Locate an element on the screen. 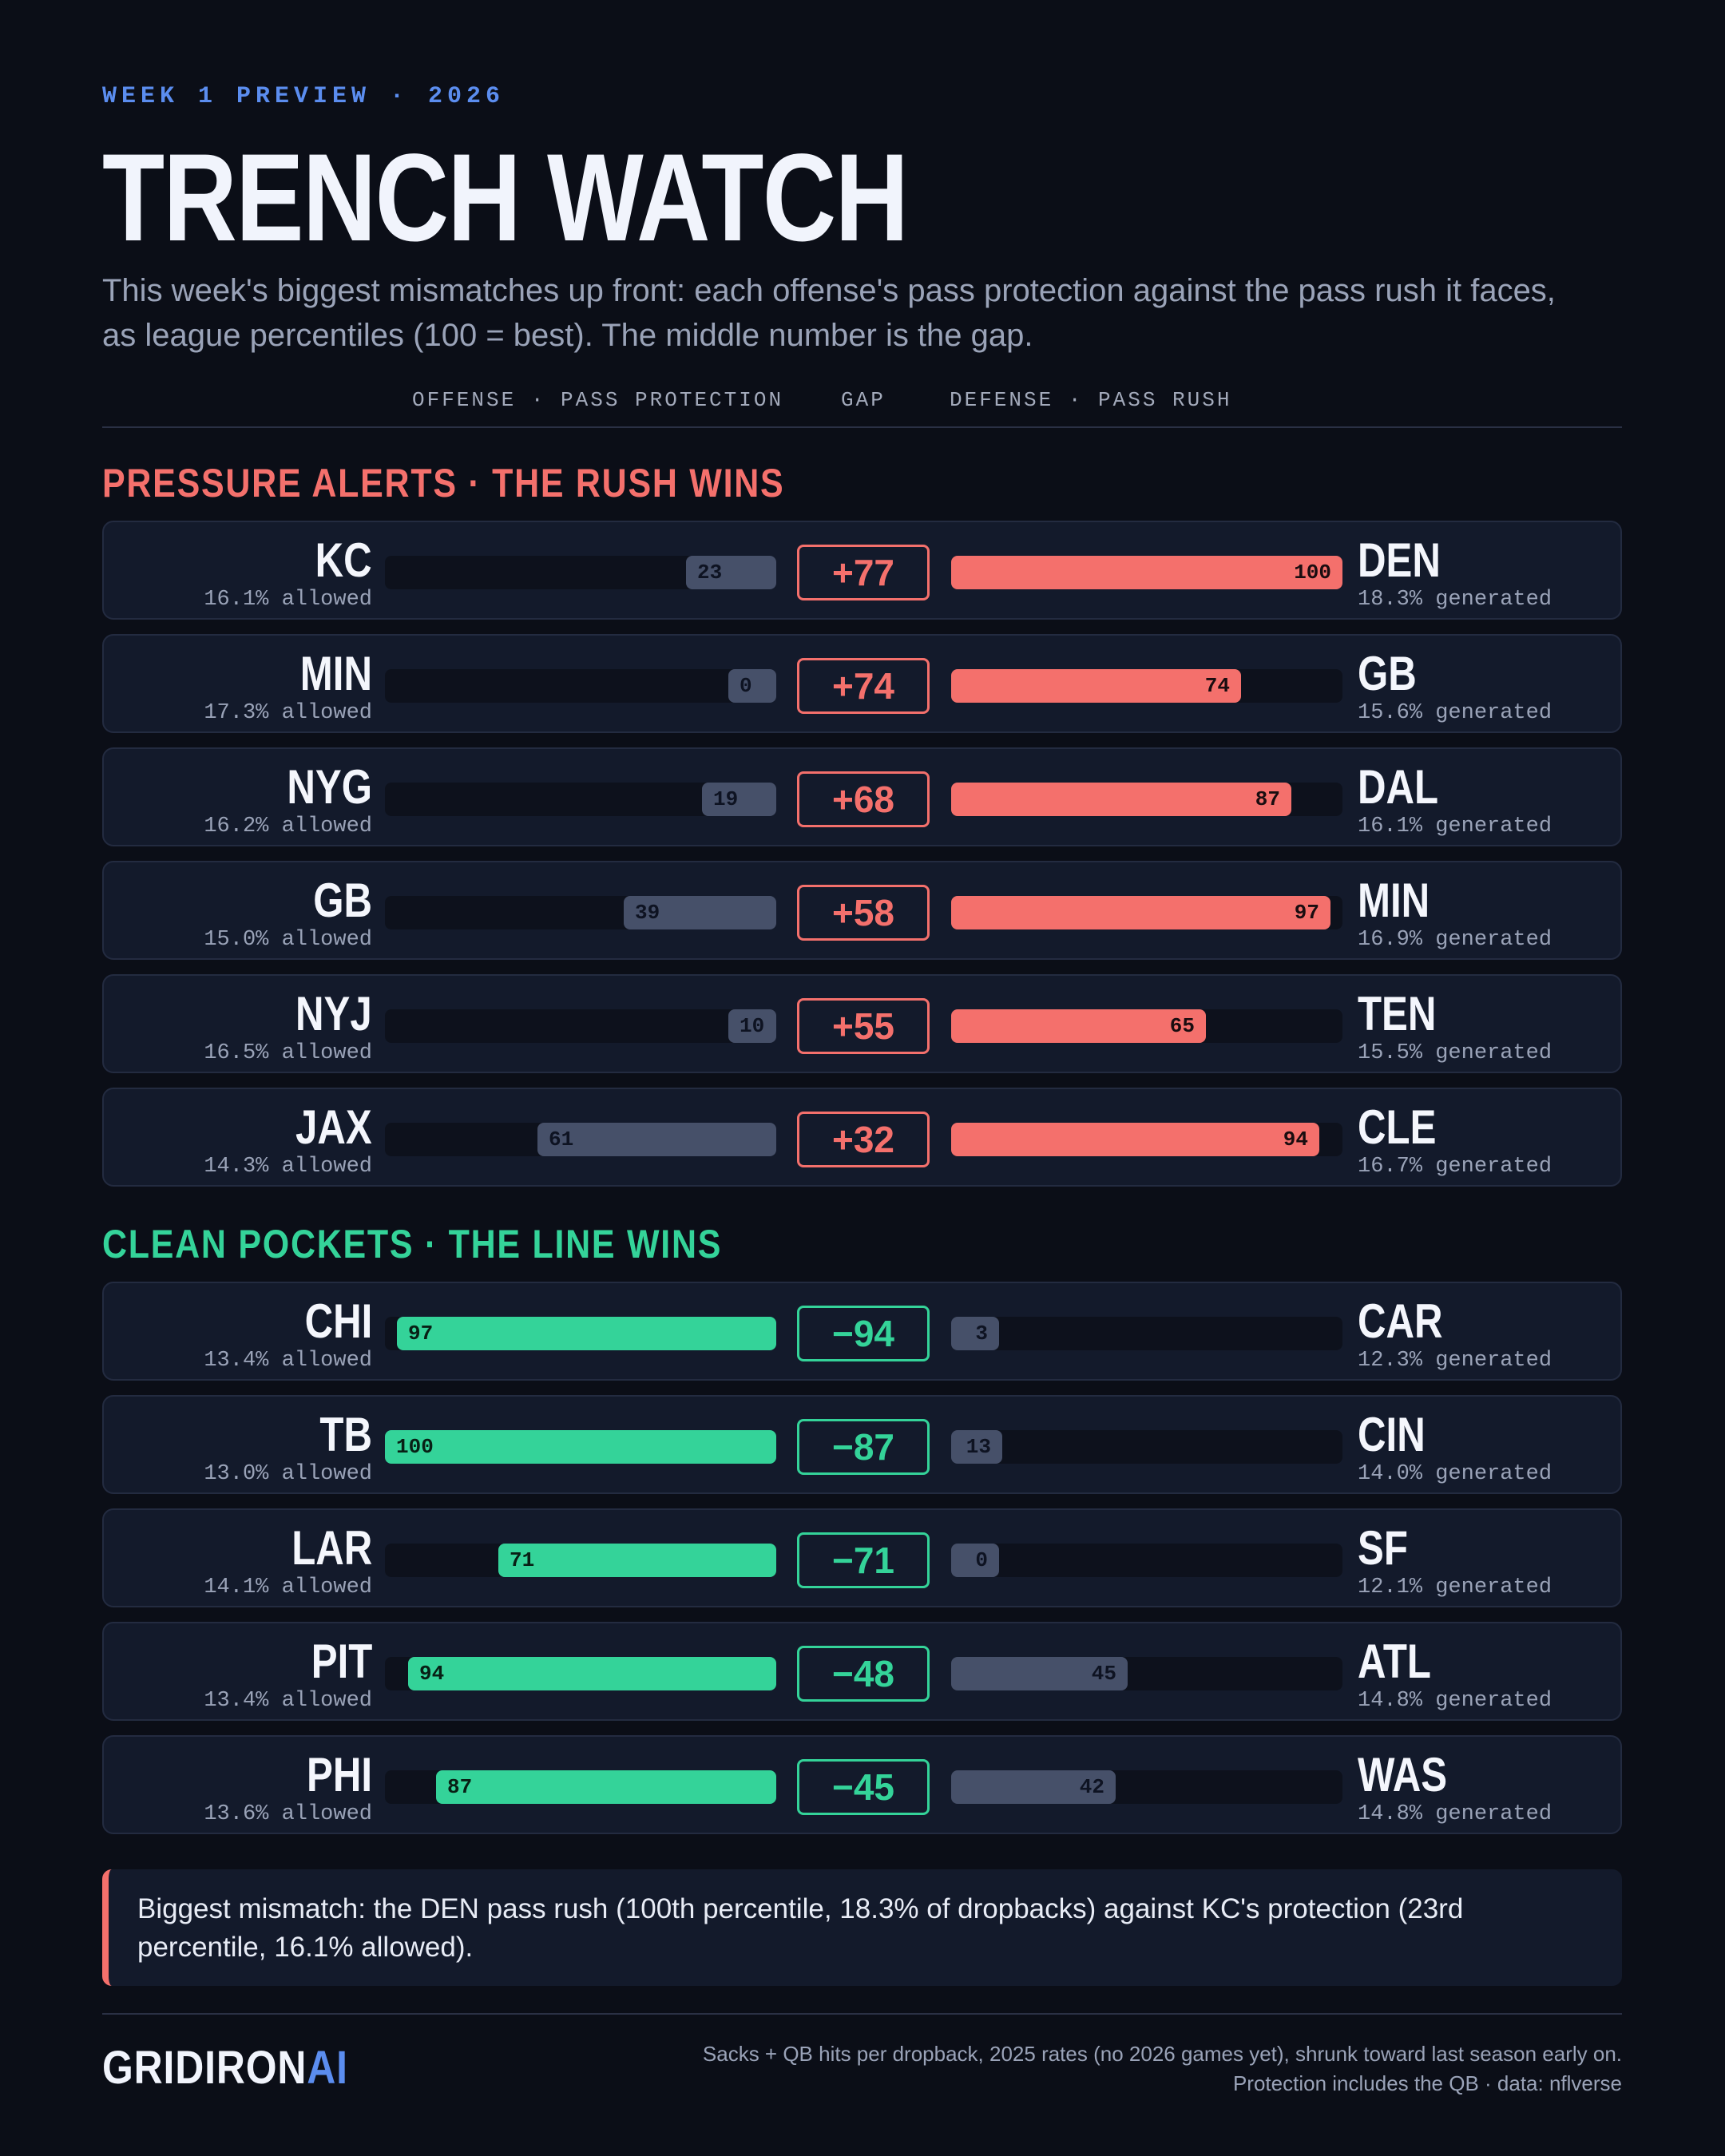 The image size is (1725, 2156). defense-team: DAL is located at coordinates (1399, 787).